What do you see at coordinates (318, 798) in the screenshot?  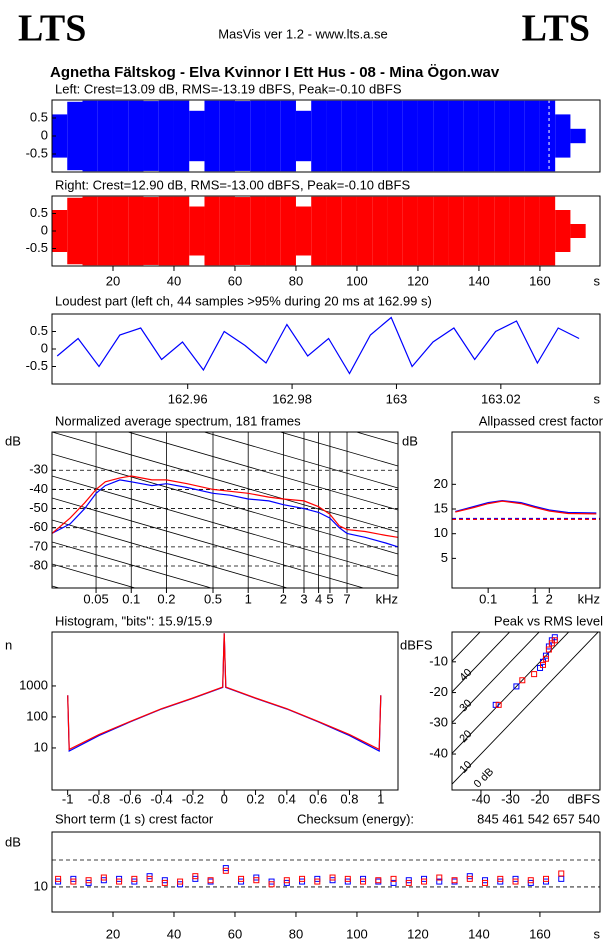 I see `x-tick-label: 0.6` at bounding box center [318, 798].